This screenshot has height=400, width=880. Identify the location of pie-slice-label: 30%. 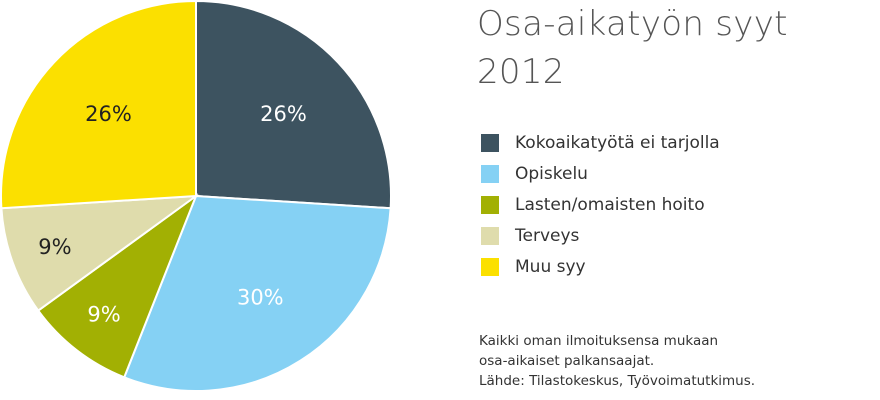
(260, 297).